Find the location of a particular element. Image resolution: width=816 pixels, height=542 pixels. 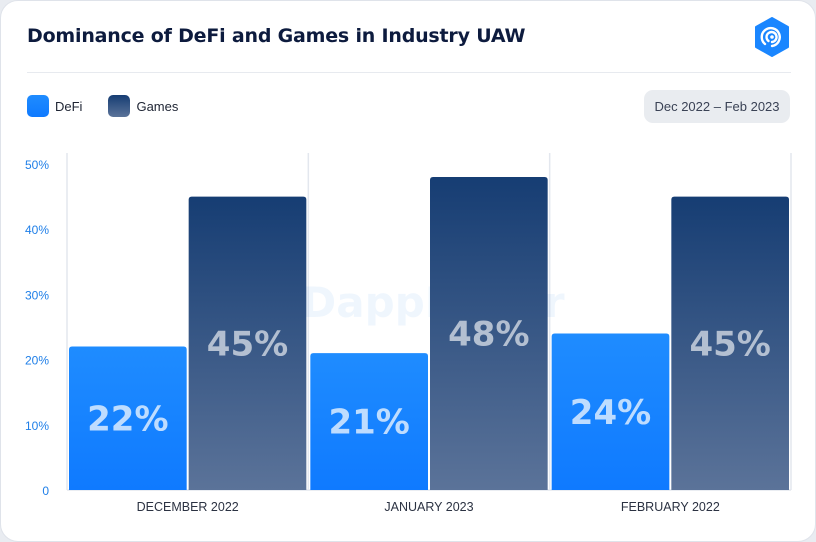

legend-label-defi: DeFi is located at coordinates (69, 106).